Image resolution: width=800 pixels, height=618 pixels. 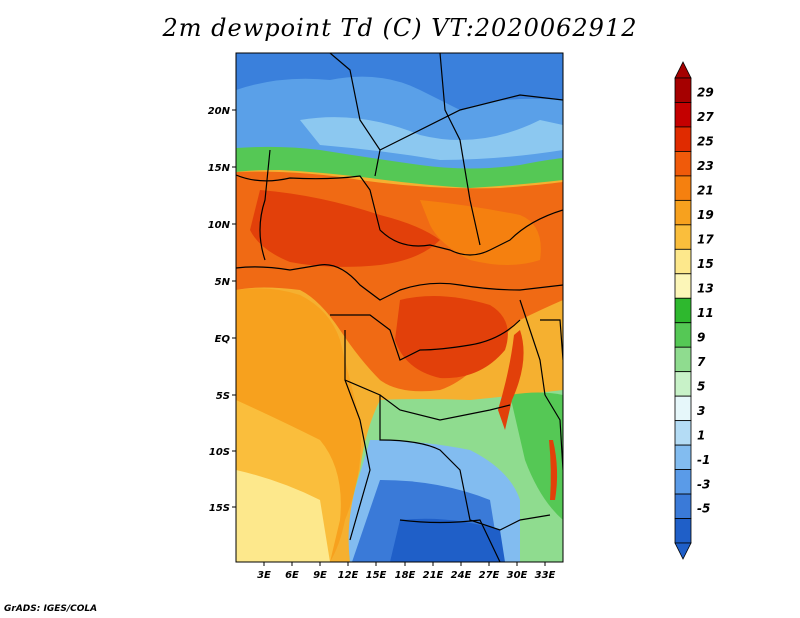 I want to click on colorbar-label: 23, so click(x=705, y=166).